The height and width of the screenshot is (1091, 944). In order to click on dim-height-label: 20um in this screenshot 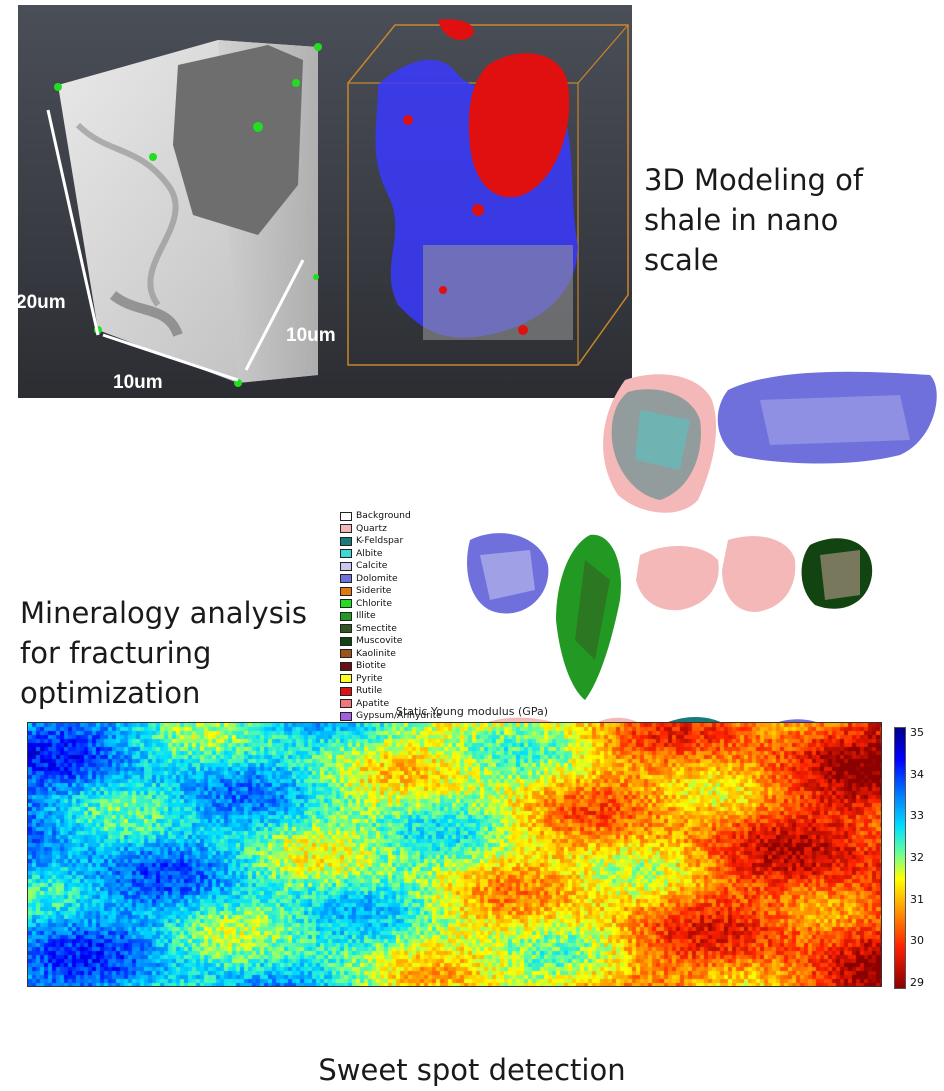, I will do `click(42, 302)`.